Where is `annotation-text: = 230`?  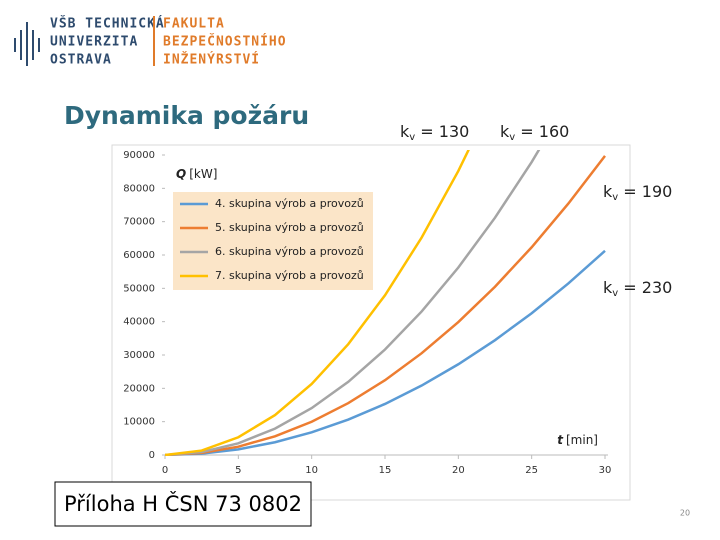
annotation-text: = 230 is located at coordinates (645, 287).